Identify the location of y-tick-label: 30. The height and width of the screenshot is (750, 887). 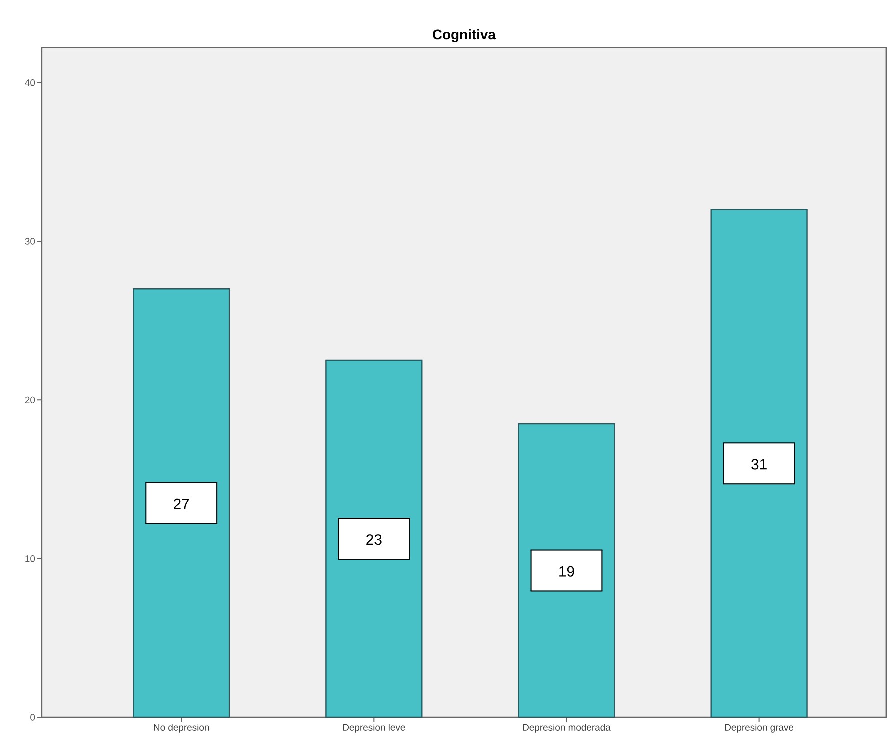
(30, 241).